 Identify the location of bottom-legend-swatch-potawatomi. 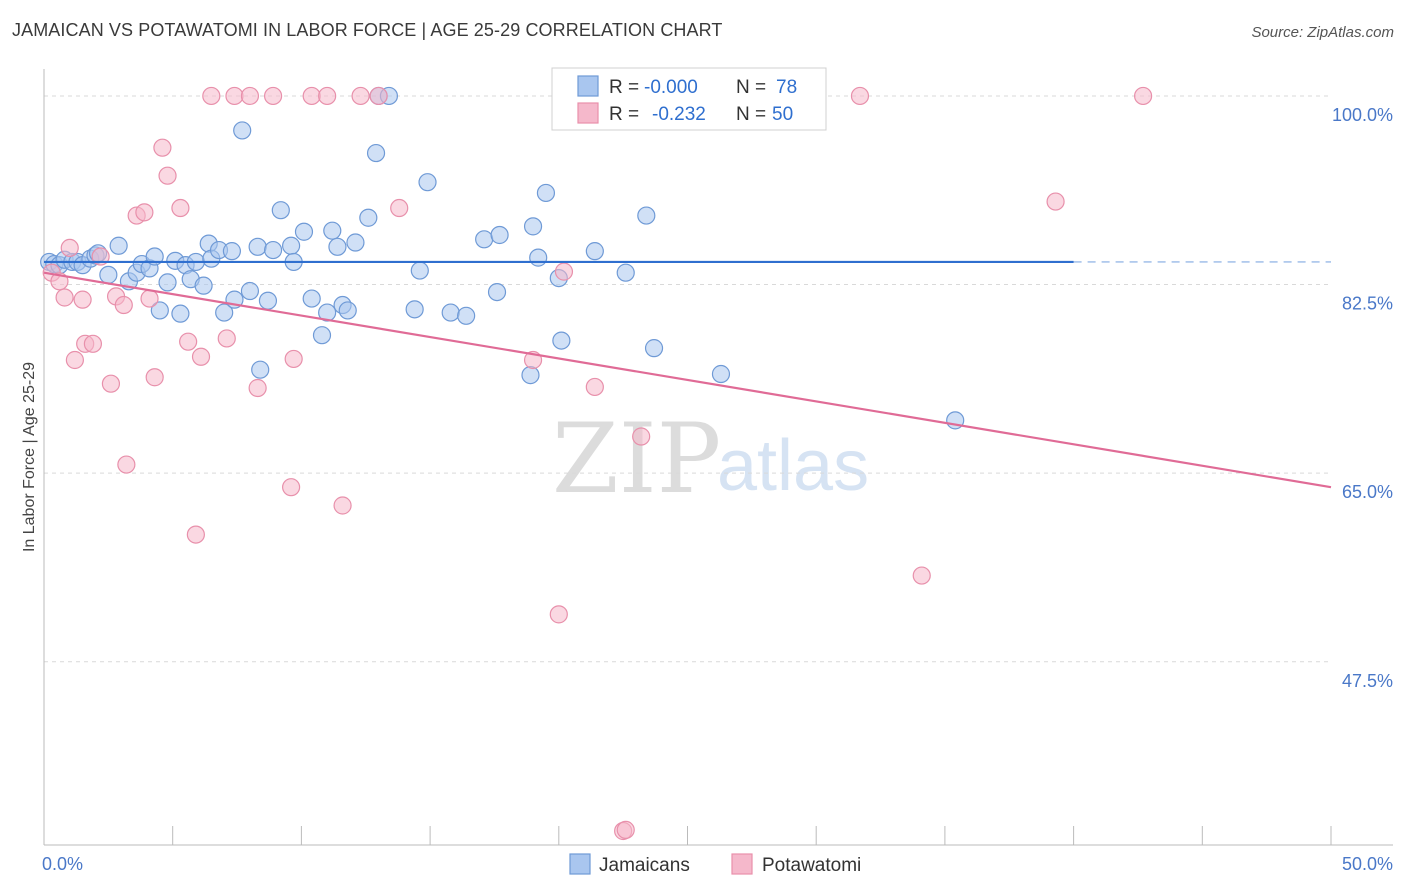
(742, 864).